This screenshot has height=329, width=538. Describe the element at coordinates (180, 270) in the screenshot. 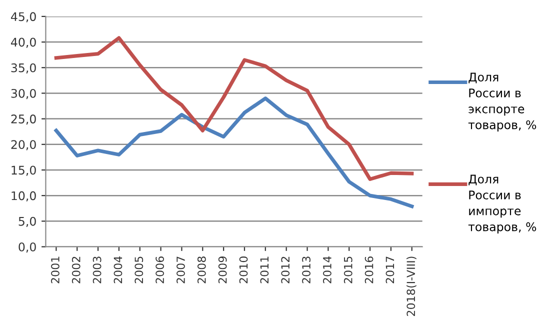

I see `x-tick-label: 2007` at that location.